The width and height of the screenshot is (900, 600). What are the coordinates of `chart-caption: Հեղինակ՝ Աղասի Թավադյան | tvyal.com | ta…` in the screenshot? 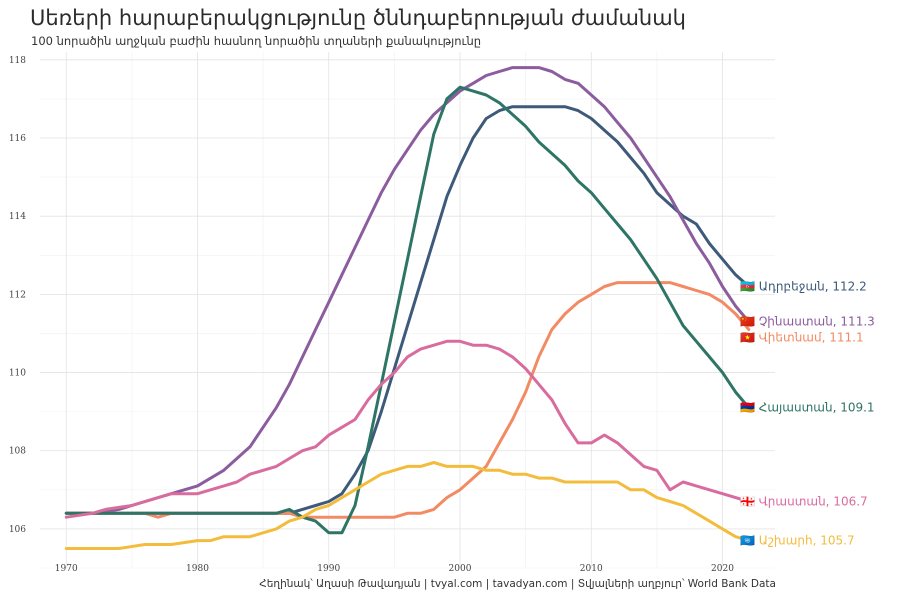 It's located at (517, 584).